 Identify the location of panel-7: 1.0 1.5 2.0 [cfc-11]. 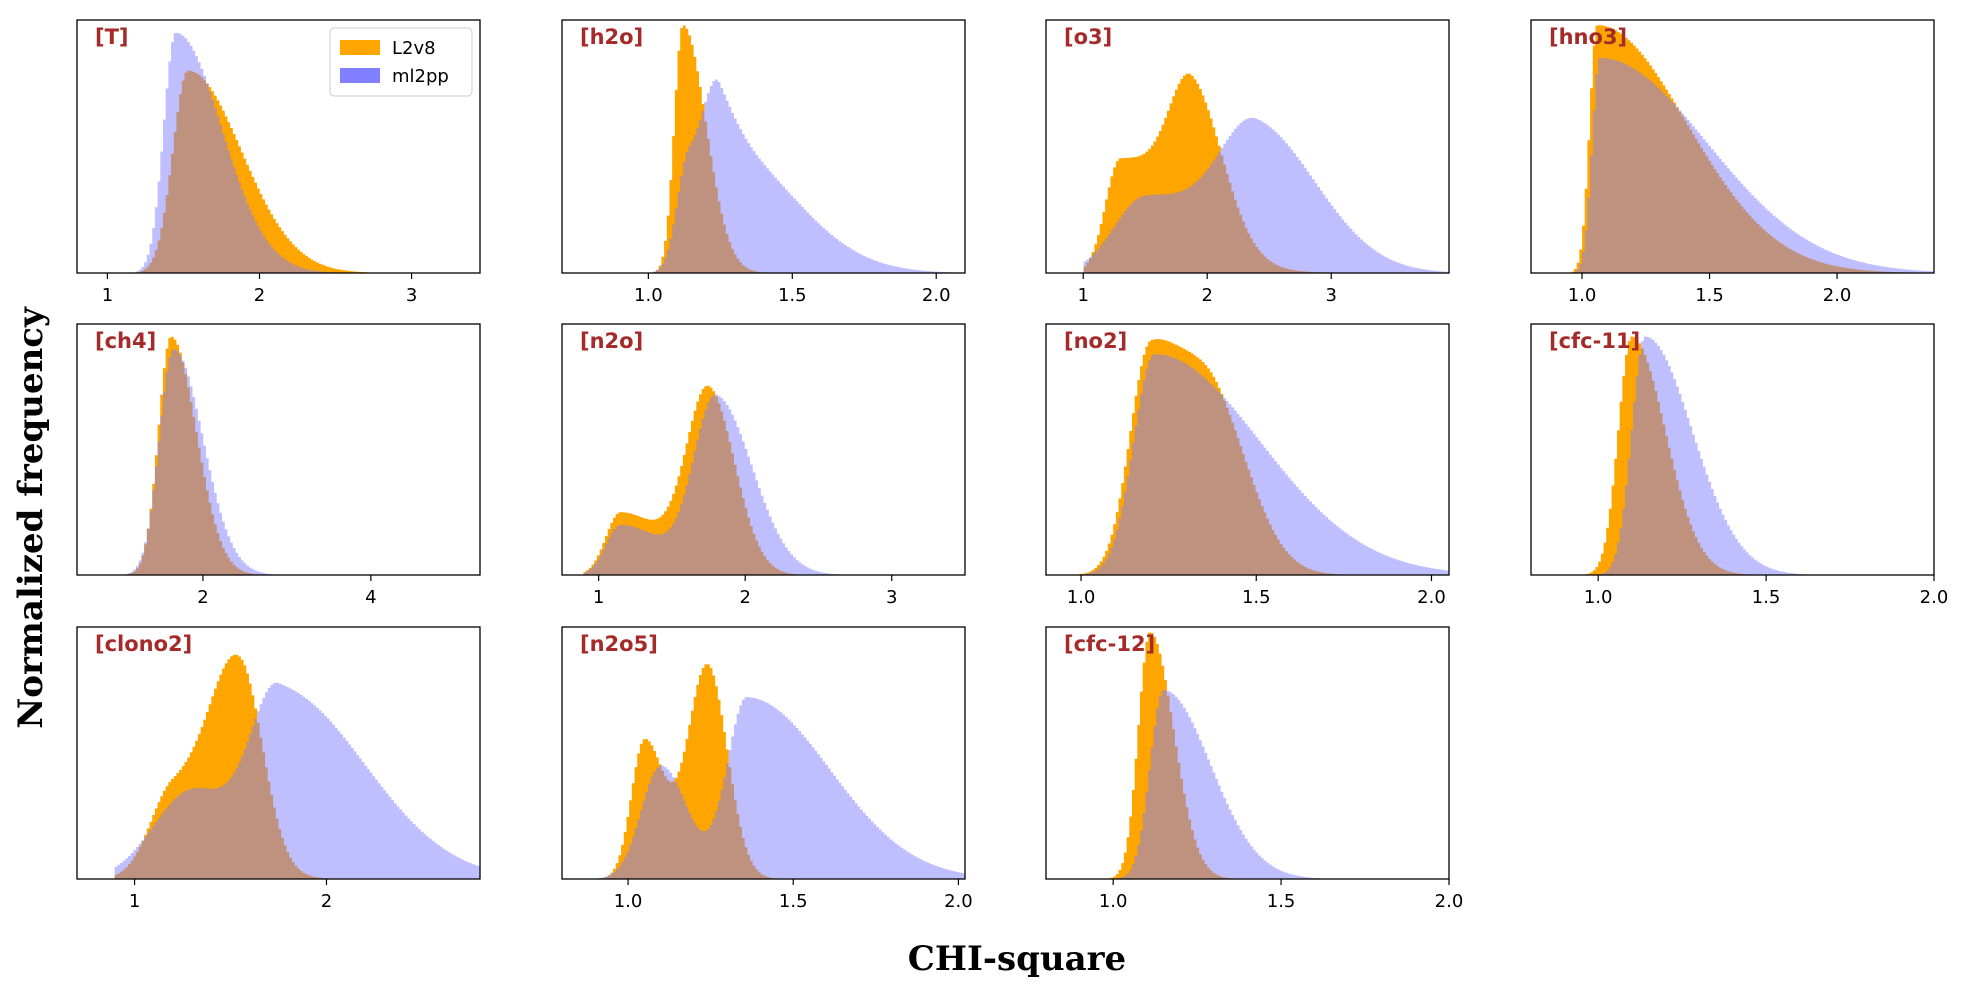
(1739, 465).